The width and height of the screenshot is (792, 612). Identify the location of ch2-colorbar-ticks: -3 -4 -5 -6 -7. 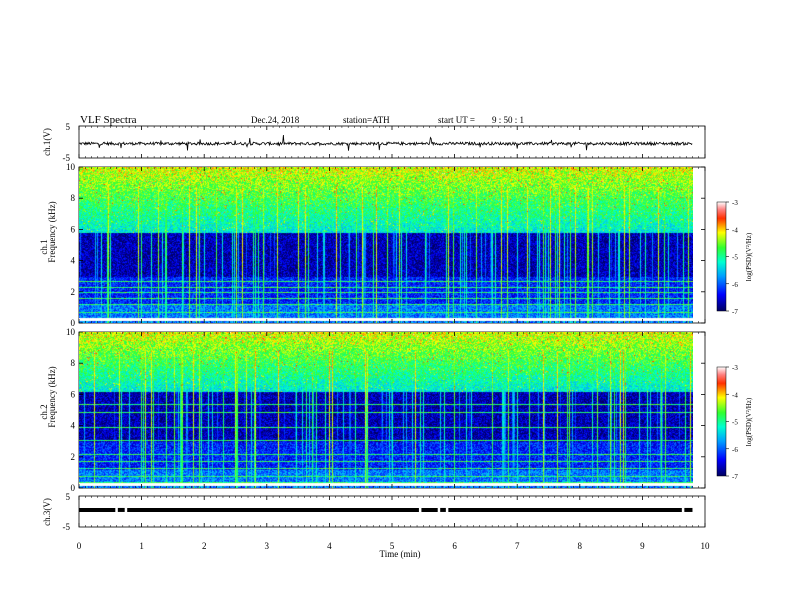
(732, 422).